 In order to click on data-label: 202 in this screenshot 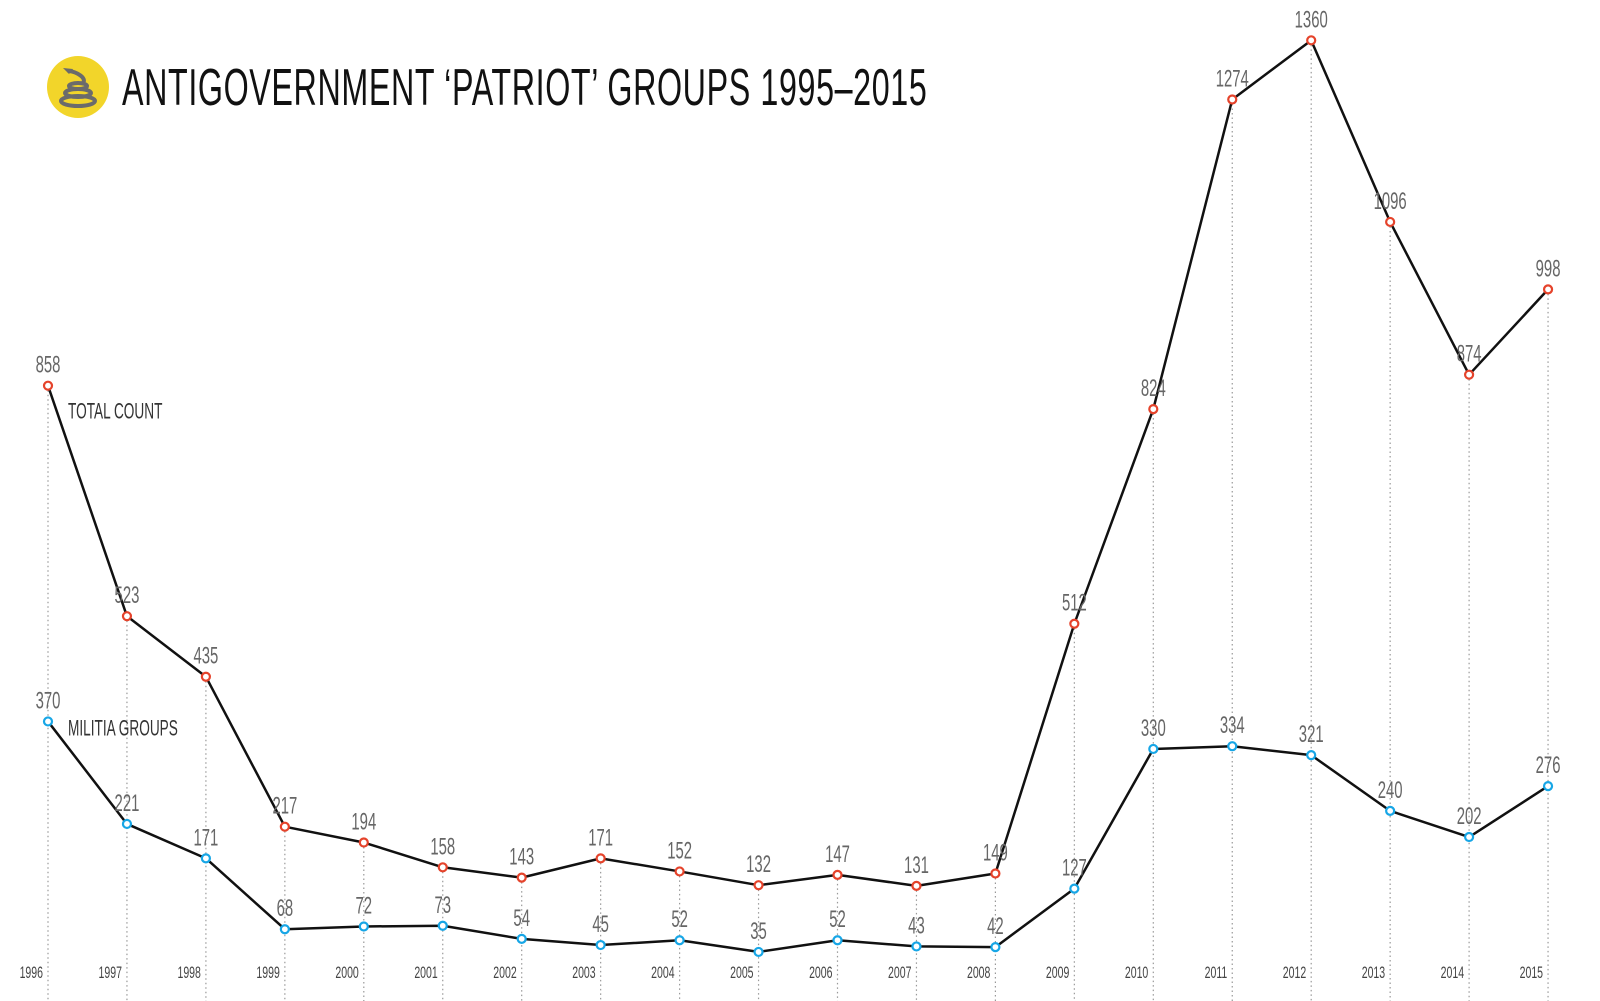, I will do `click(1469, 817)`.